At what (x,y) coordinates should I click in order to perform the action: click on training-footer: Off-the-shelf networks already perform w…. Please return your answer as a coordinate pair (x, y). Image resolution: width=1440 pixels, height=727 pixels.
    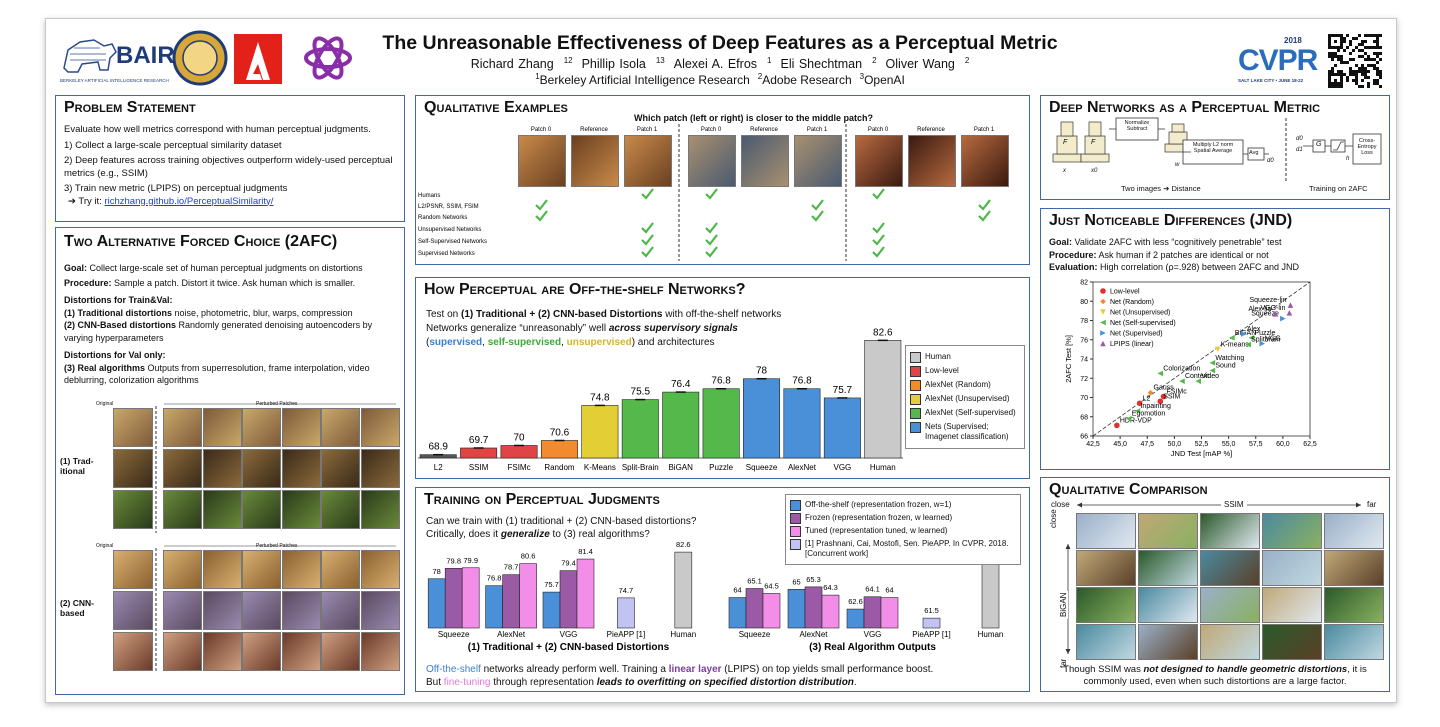
    Looking at the image, I should click on (679, 676).